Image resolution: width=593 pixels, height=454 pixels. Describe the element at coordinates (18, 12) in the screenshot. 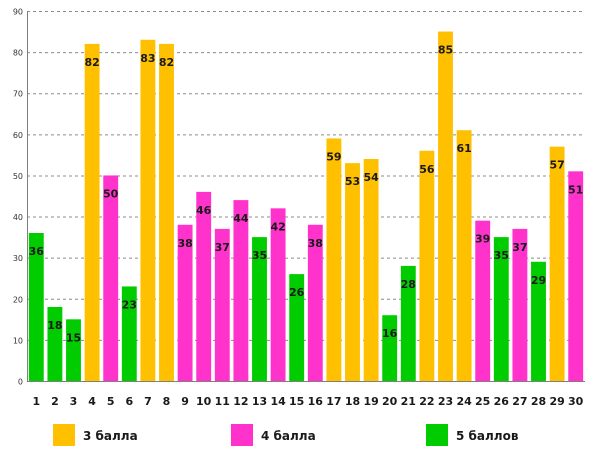

I see `y-tick-label: 90` at that location.